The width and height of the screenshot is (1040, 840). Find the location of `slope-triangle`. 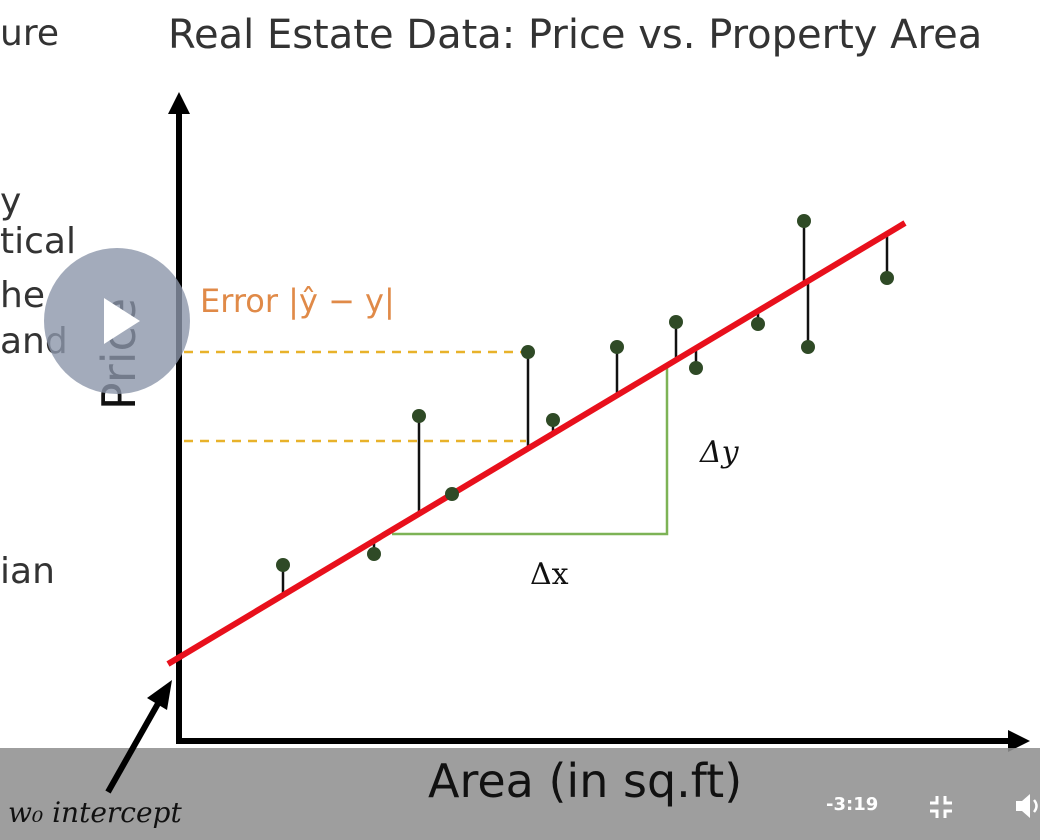

slope-triangle is located at coordinates (530, 451).